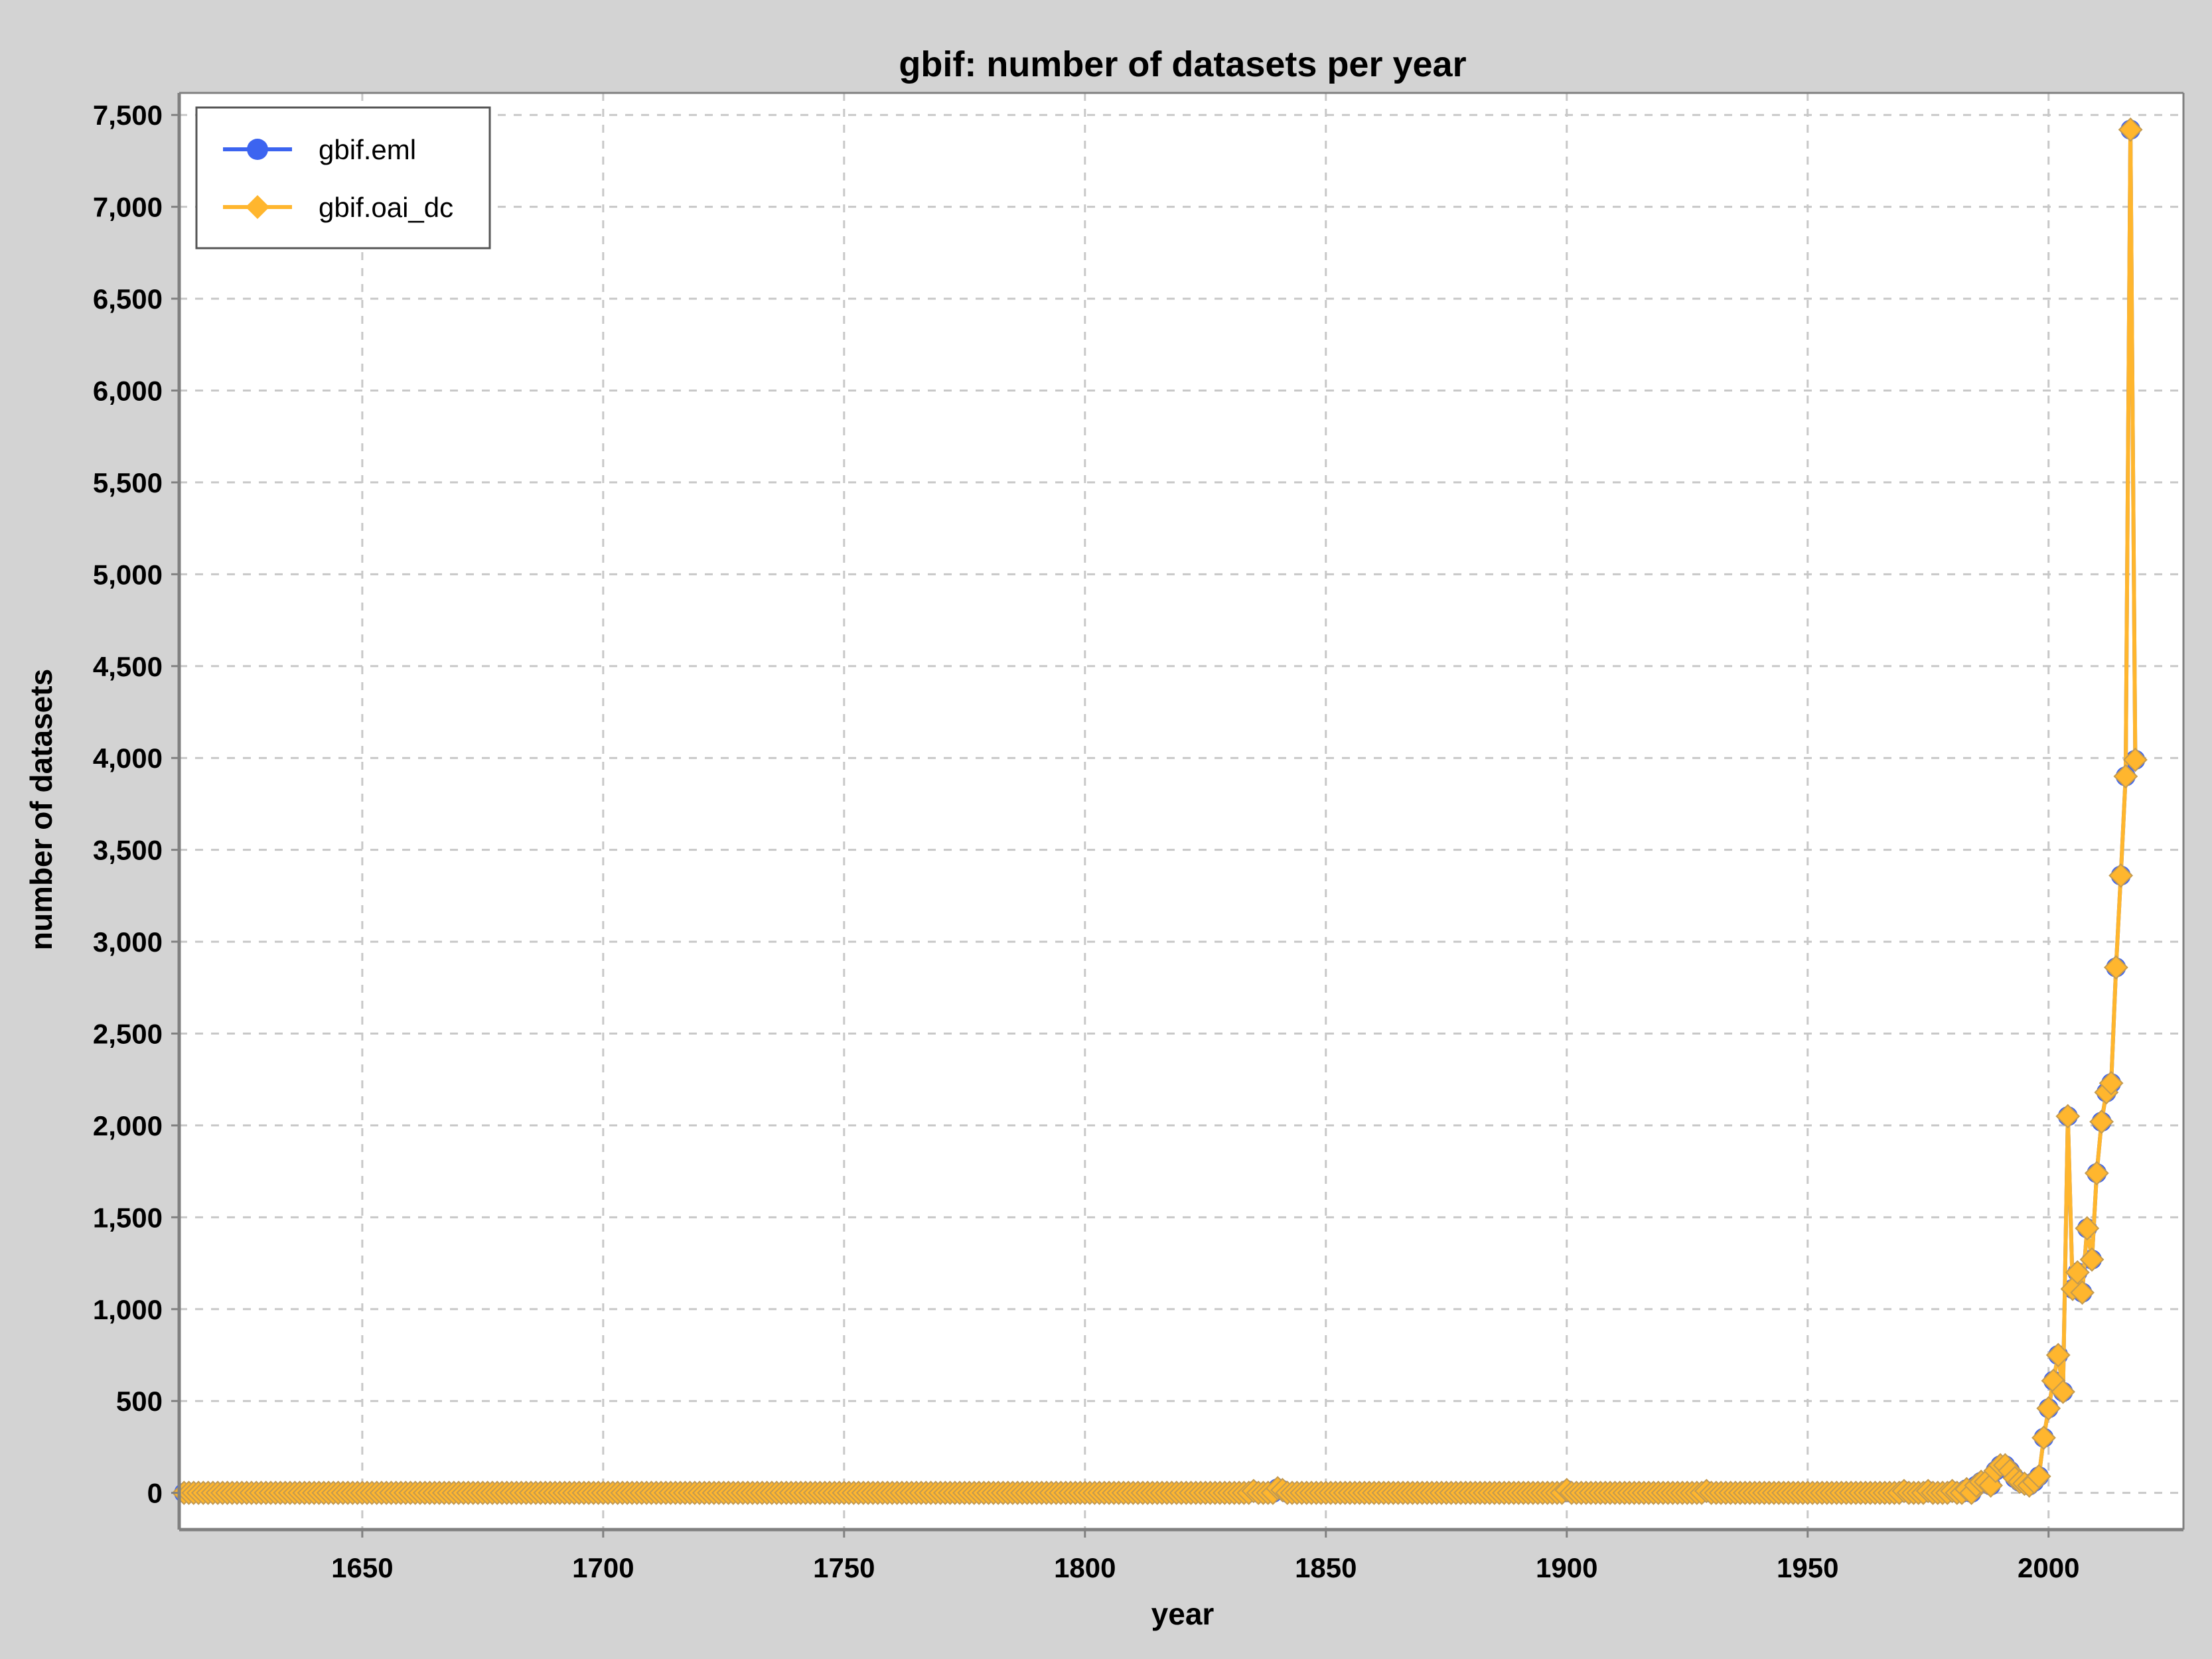 This screenshot has width=2212, height=1659. I want to click on x-tick-label: 1850, so click(1326, 1567).